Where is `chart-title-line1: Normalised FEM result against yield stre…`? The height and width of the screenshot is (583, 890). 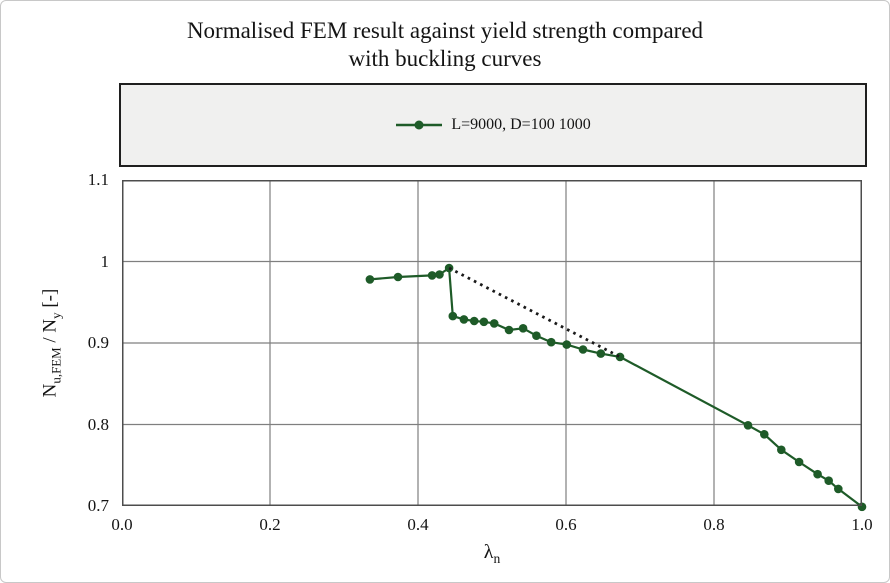
chart-title-line1: Normalised FEM result against yield stre… is located at coordinates (445, 30).